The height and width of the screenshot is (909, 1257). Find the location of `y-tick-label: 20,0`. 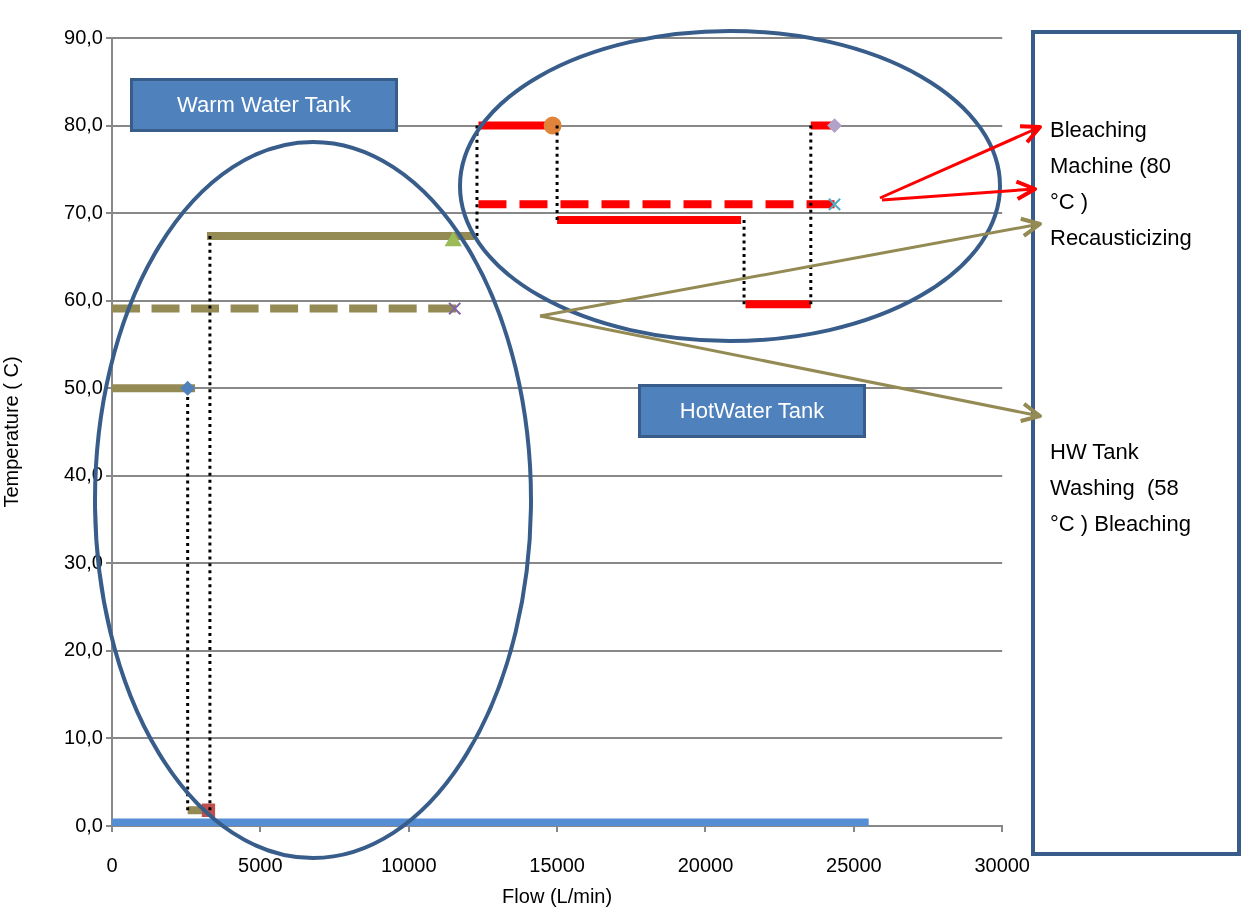

y-tick-label: 20,0 is located at coordinates (83, 649).